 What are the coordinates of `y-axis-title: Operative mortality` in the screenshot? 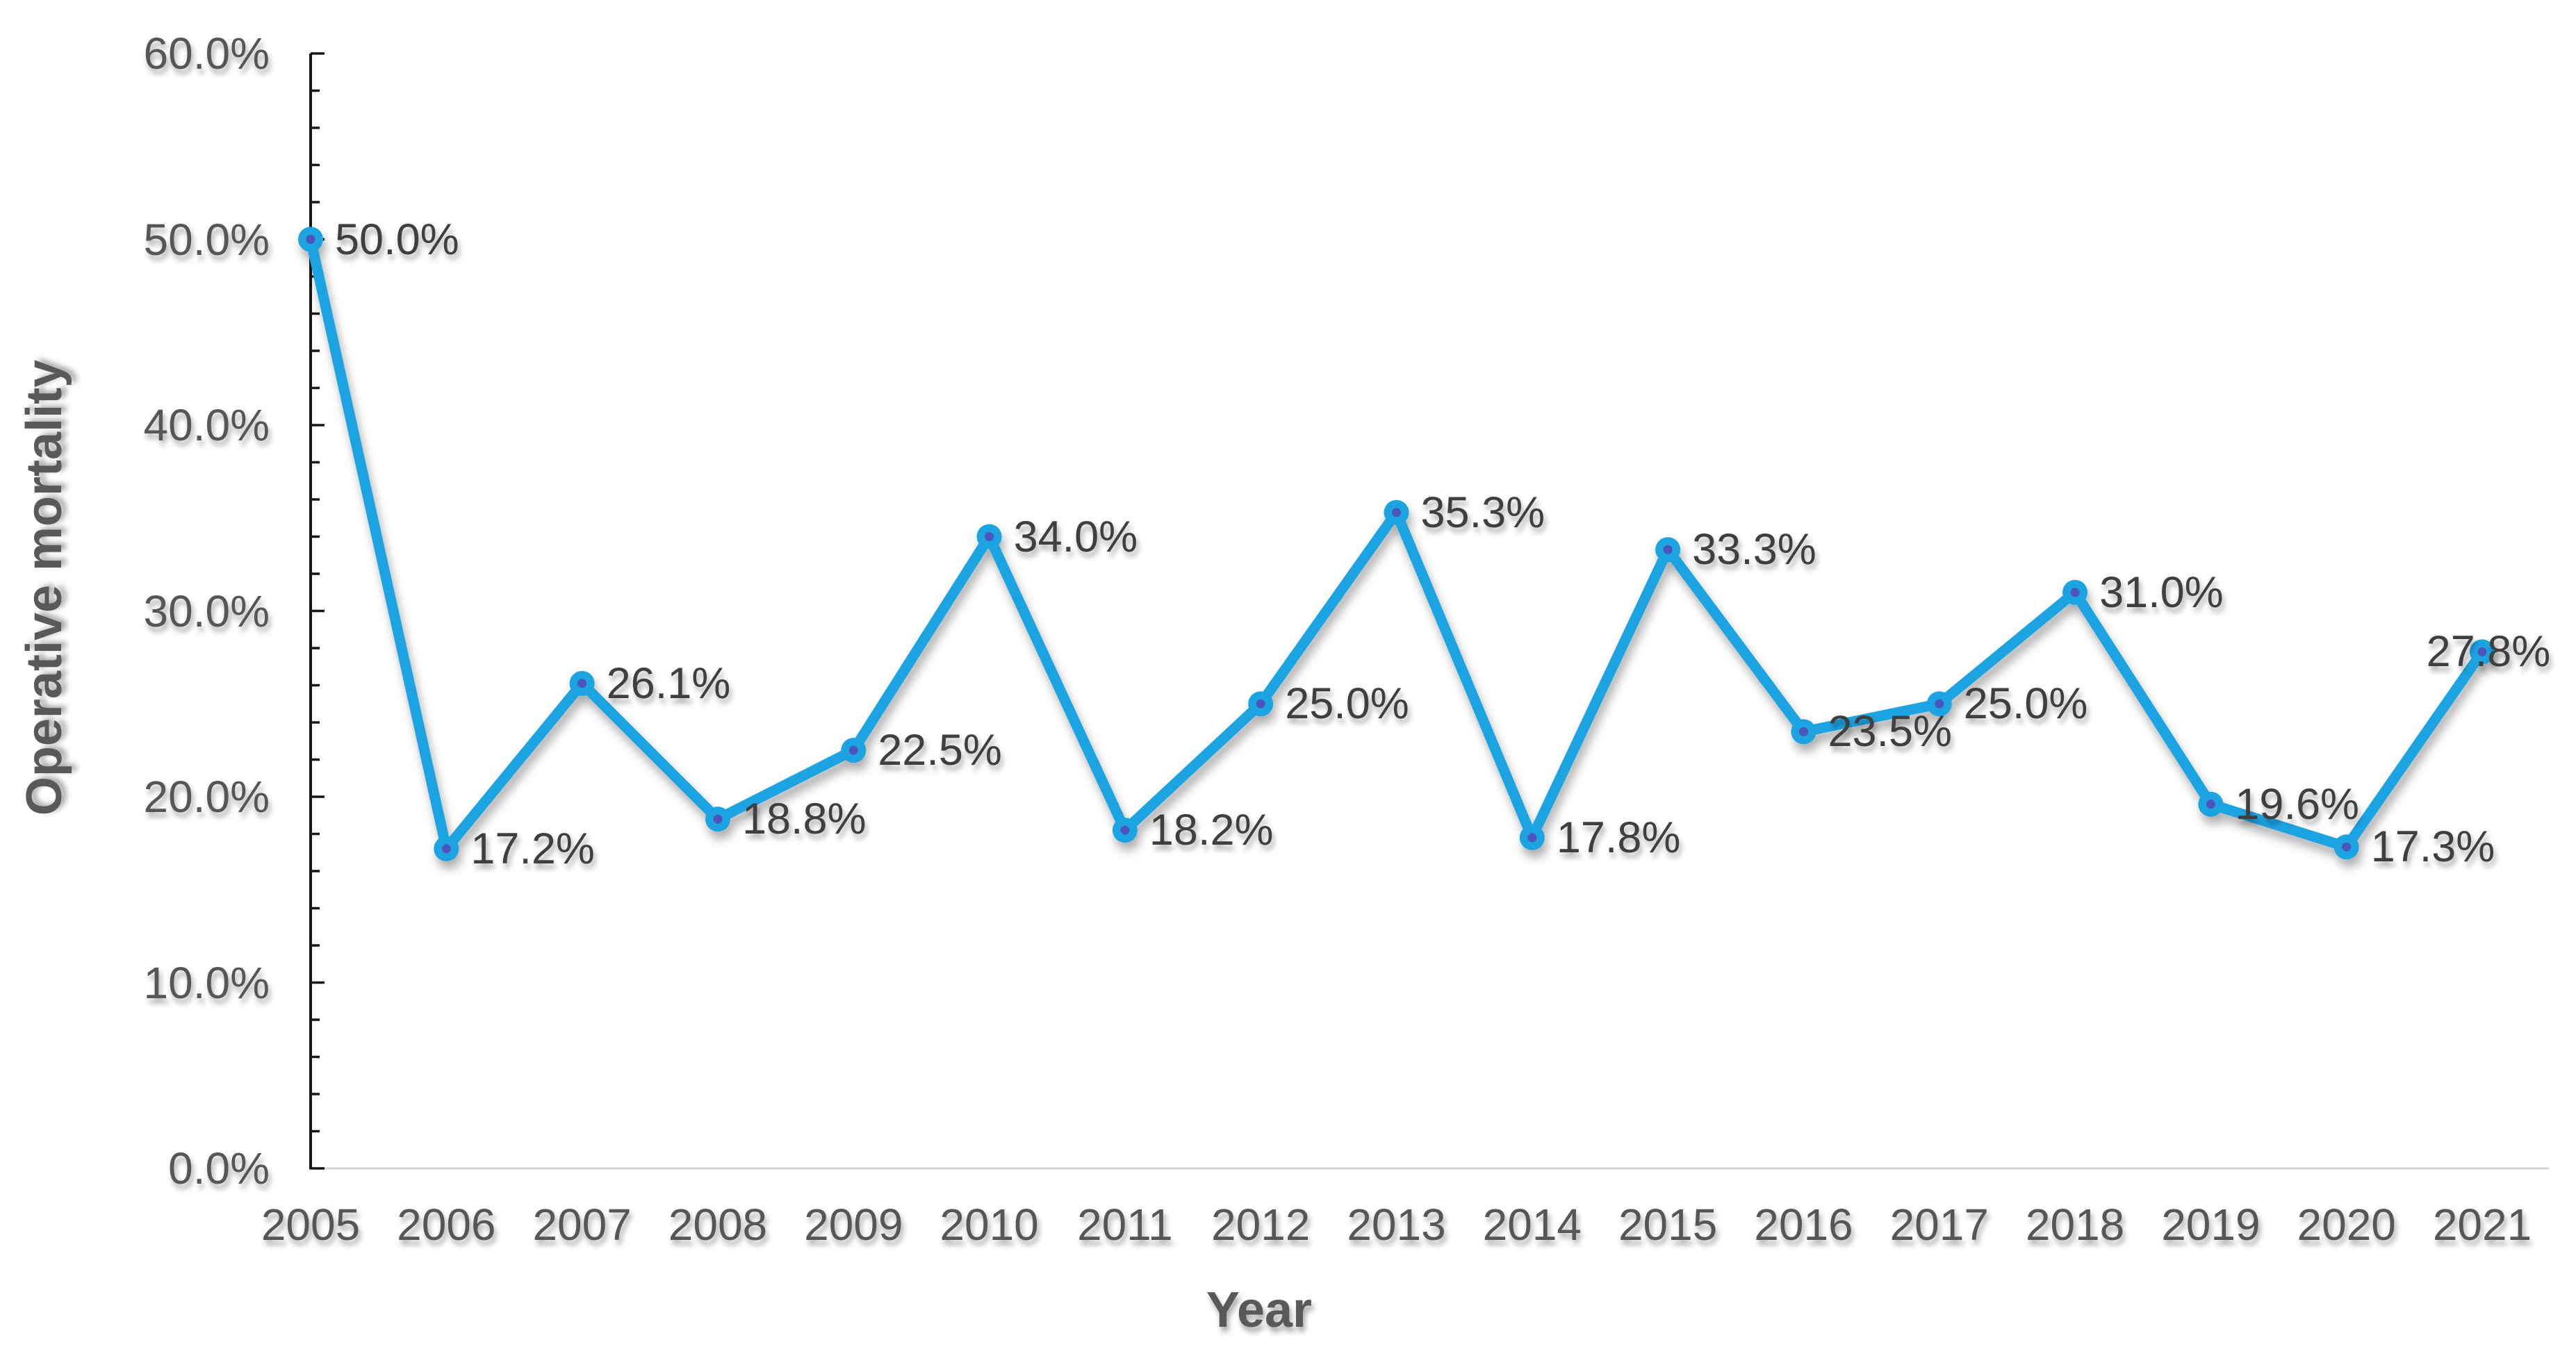 It's located at (44, 587).